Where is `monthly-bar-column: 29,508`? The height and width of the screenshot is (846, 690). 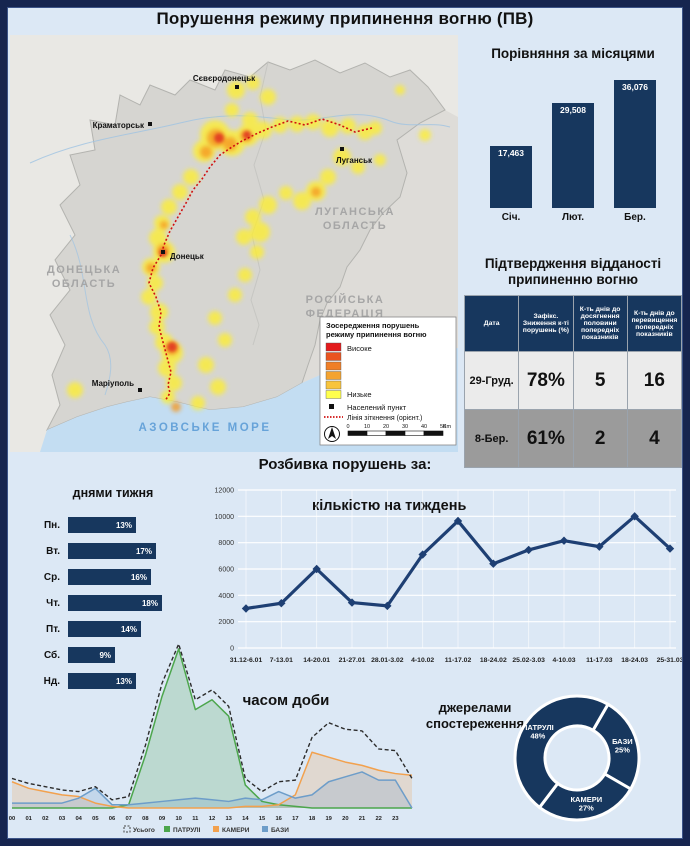 monthly-bar-column: 29,508 is located at coordinates (573, 144).